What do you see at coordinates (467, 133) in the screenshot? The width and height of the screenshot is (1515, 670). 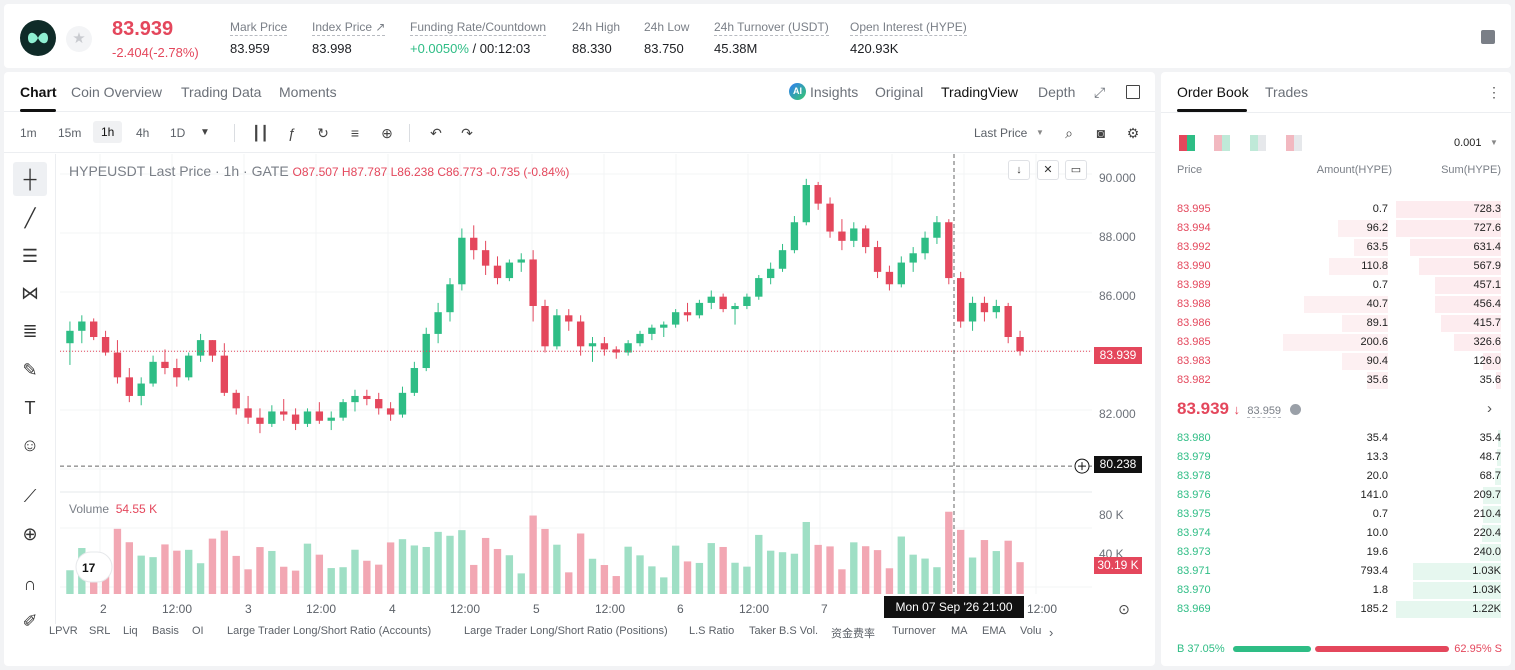 I see `redo-icon: ↷` at bounding box center [467, 133].